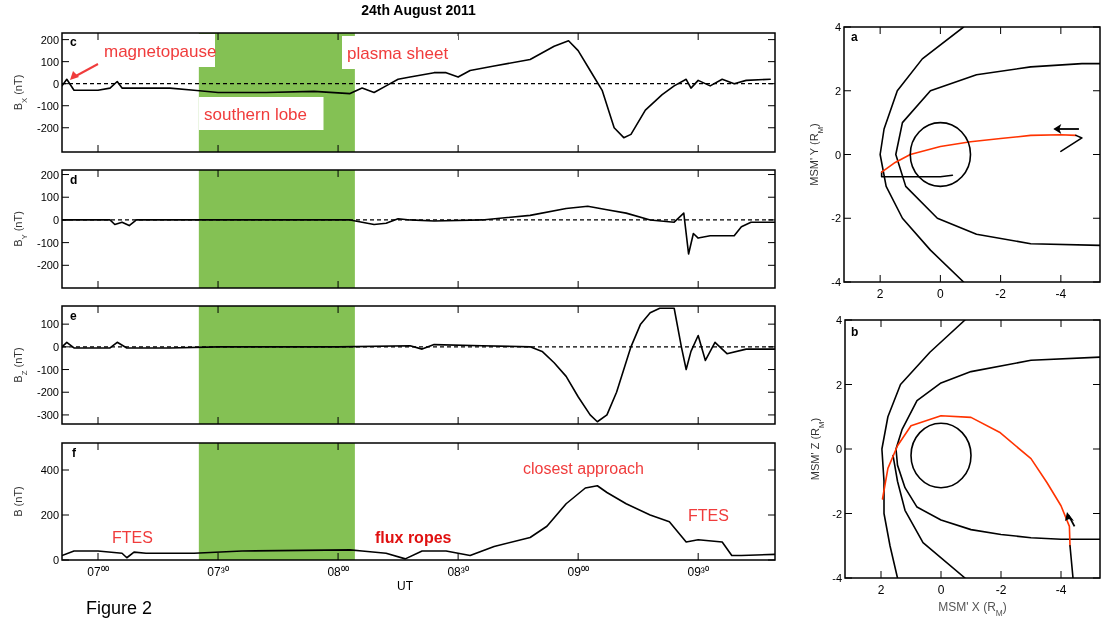 This screenshot has width=1104, height=621. What do you see at coordinates (74, 453) in the screenshot?
I see `annotation: f` at bounding box center [74, 453].